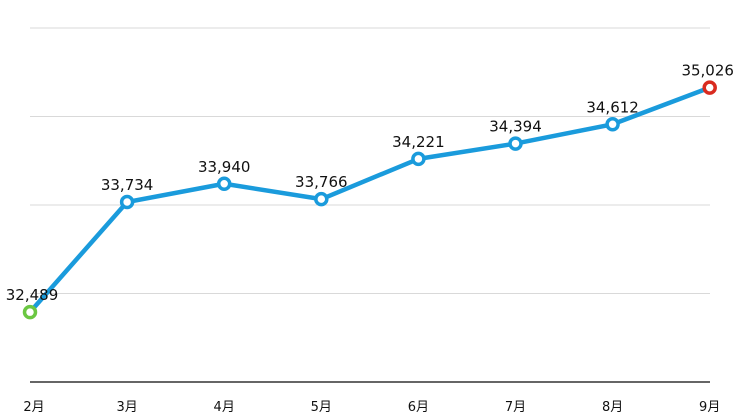 This screenshot has width=740, height=420. What do you see at coordinates (418, 142) in the screenshot?
I see `data-label-4: 34,221` at bounding box center [418, 142].